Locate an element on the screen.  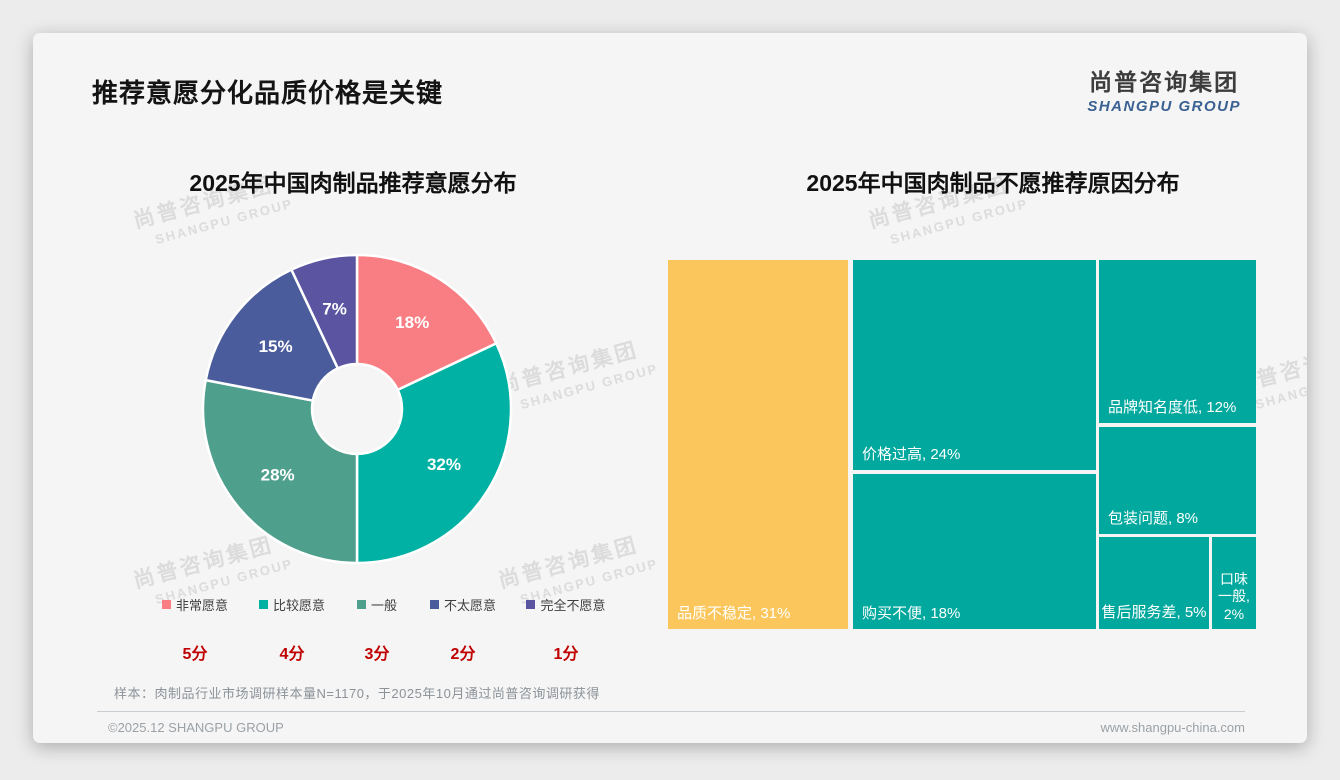
legend-label: 比较愿意 is located at coordinates (298, 605).